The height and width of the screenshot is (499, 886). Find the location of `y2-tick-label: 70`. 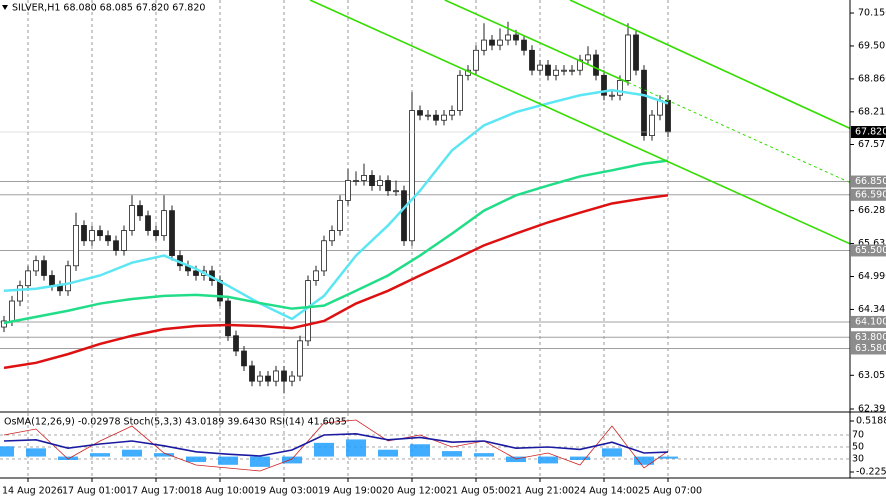

y2-tick-label: 70 is located at coordinates (858, 435).